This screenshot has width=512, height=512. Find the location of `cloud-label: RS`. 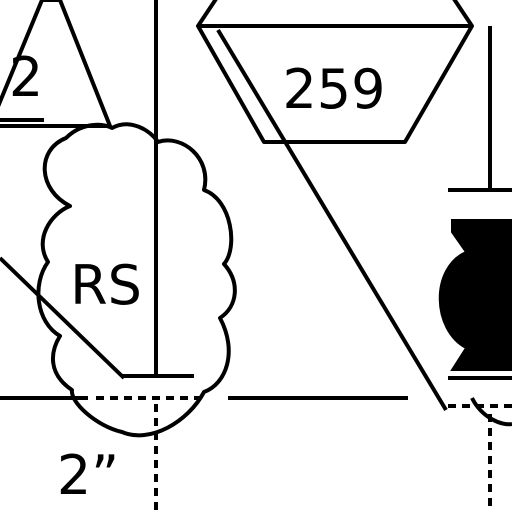

cloud-label: RS is located at coordinates (106, 285).